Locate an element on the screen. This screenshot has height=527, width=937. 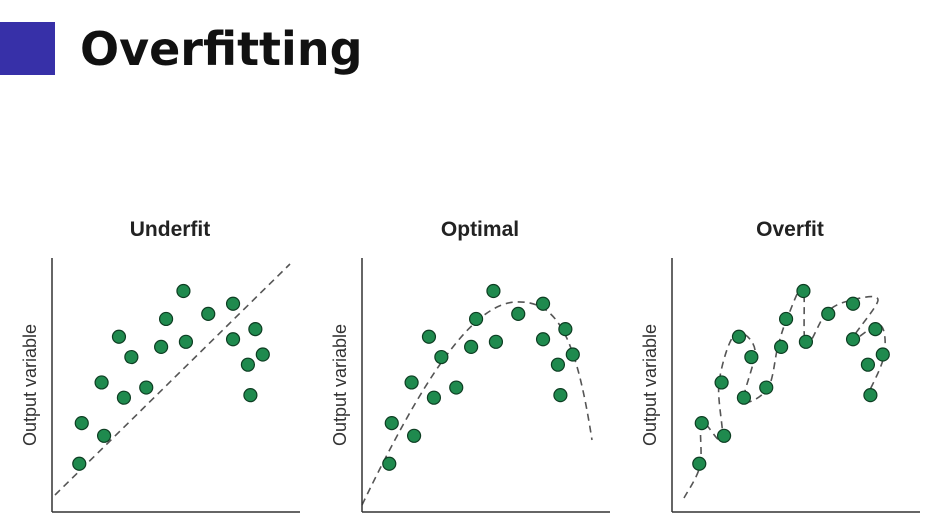
panel-title: Underfit is located at coordinates (170, 229).